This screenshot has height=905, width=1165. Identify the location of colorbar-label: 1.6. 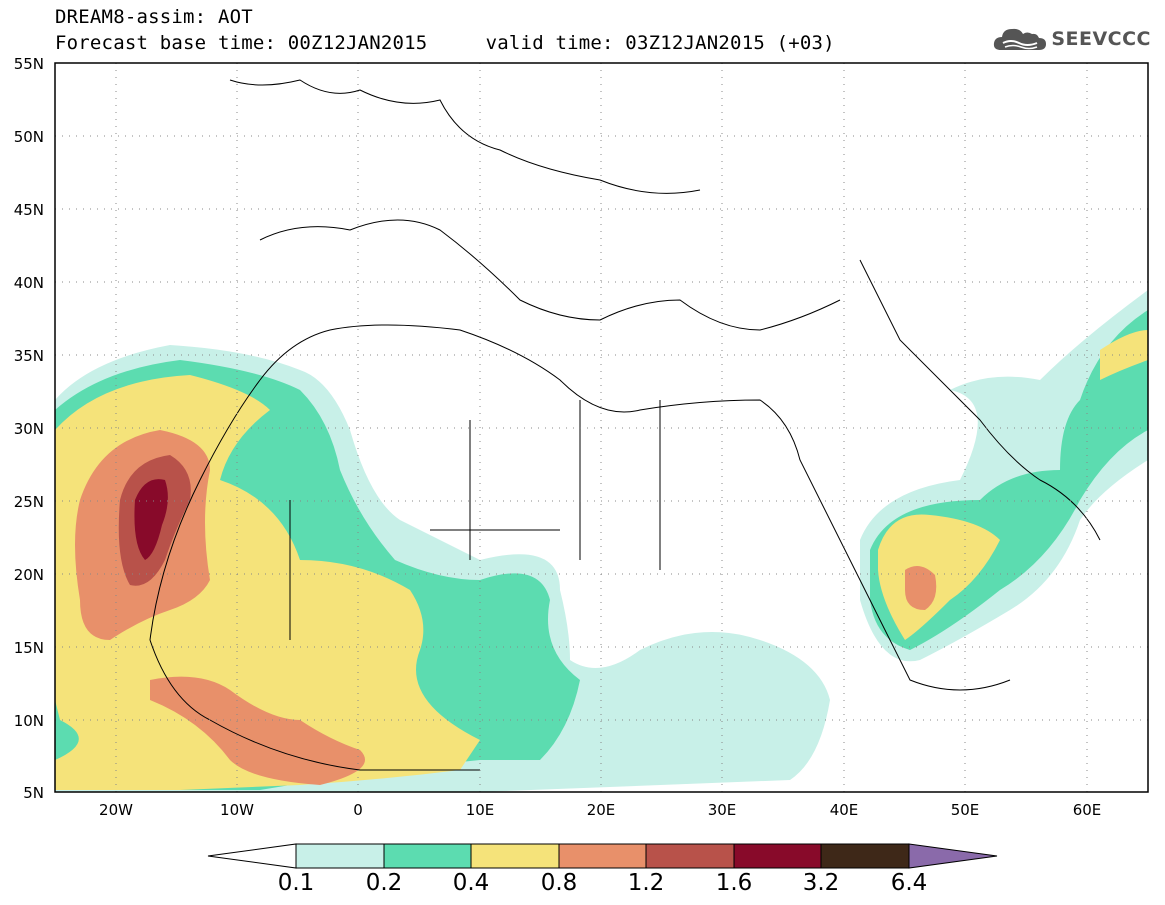
(734, 883).